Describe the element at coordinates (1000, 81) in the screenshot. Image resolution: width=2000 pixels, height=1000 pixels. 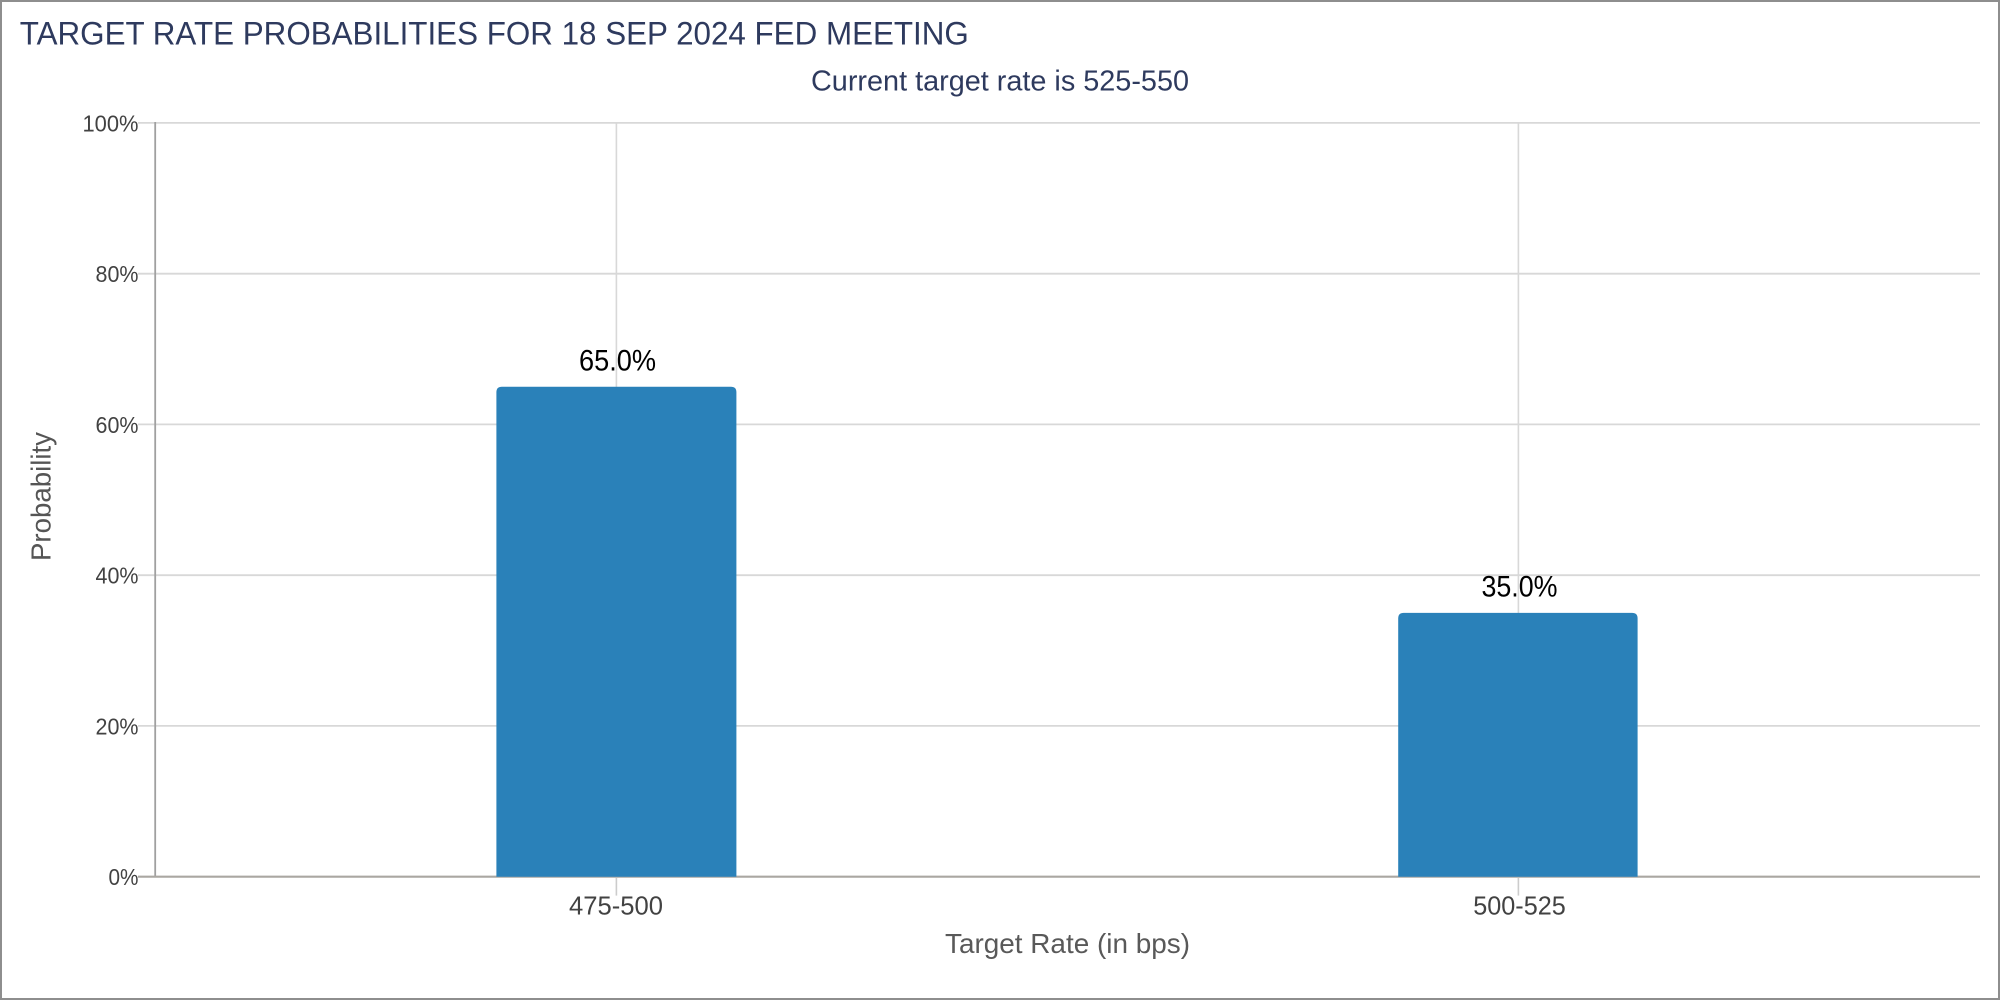
I see `svg-text: Current target rate is 525-550` at that location.